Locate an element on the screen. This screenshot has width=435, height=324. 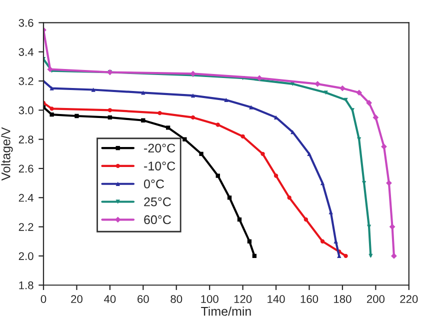
x-tick-label: 140 is located at coordinates (276, 299).